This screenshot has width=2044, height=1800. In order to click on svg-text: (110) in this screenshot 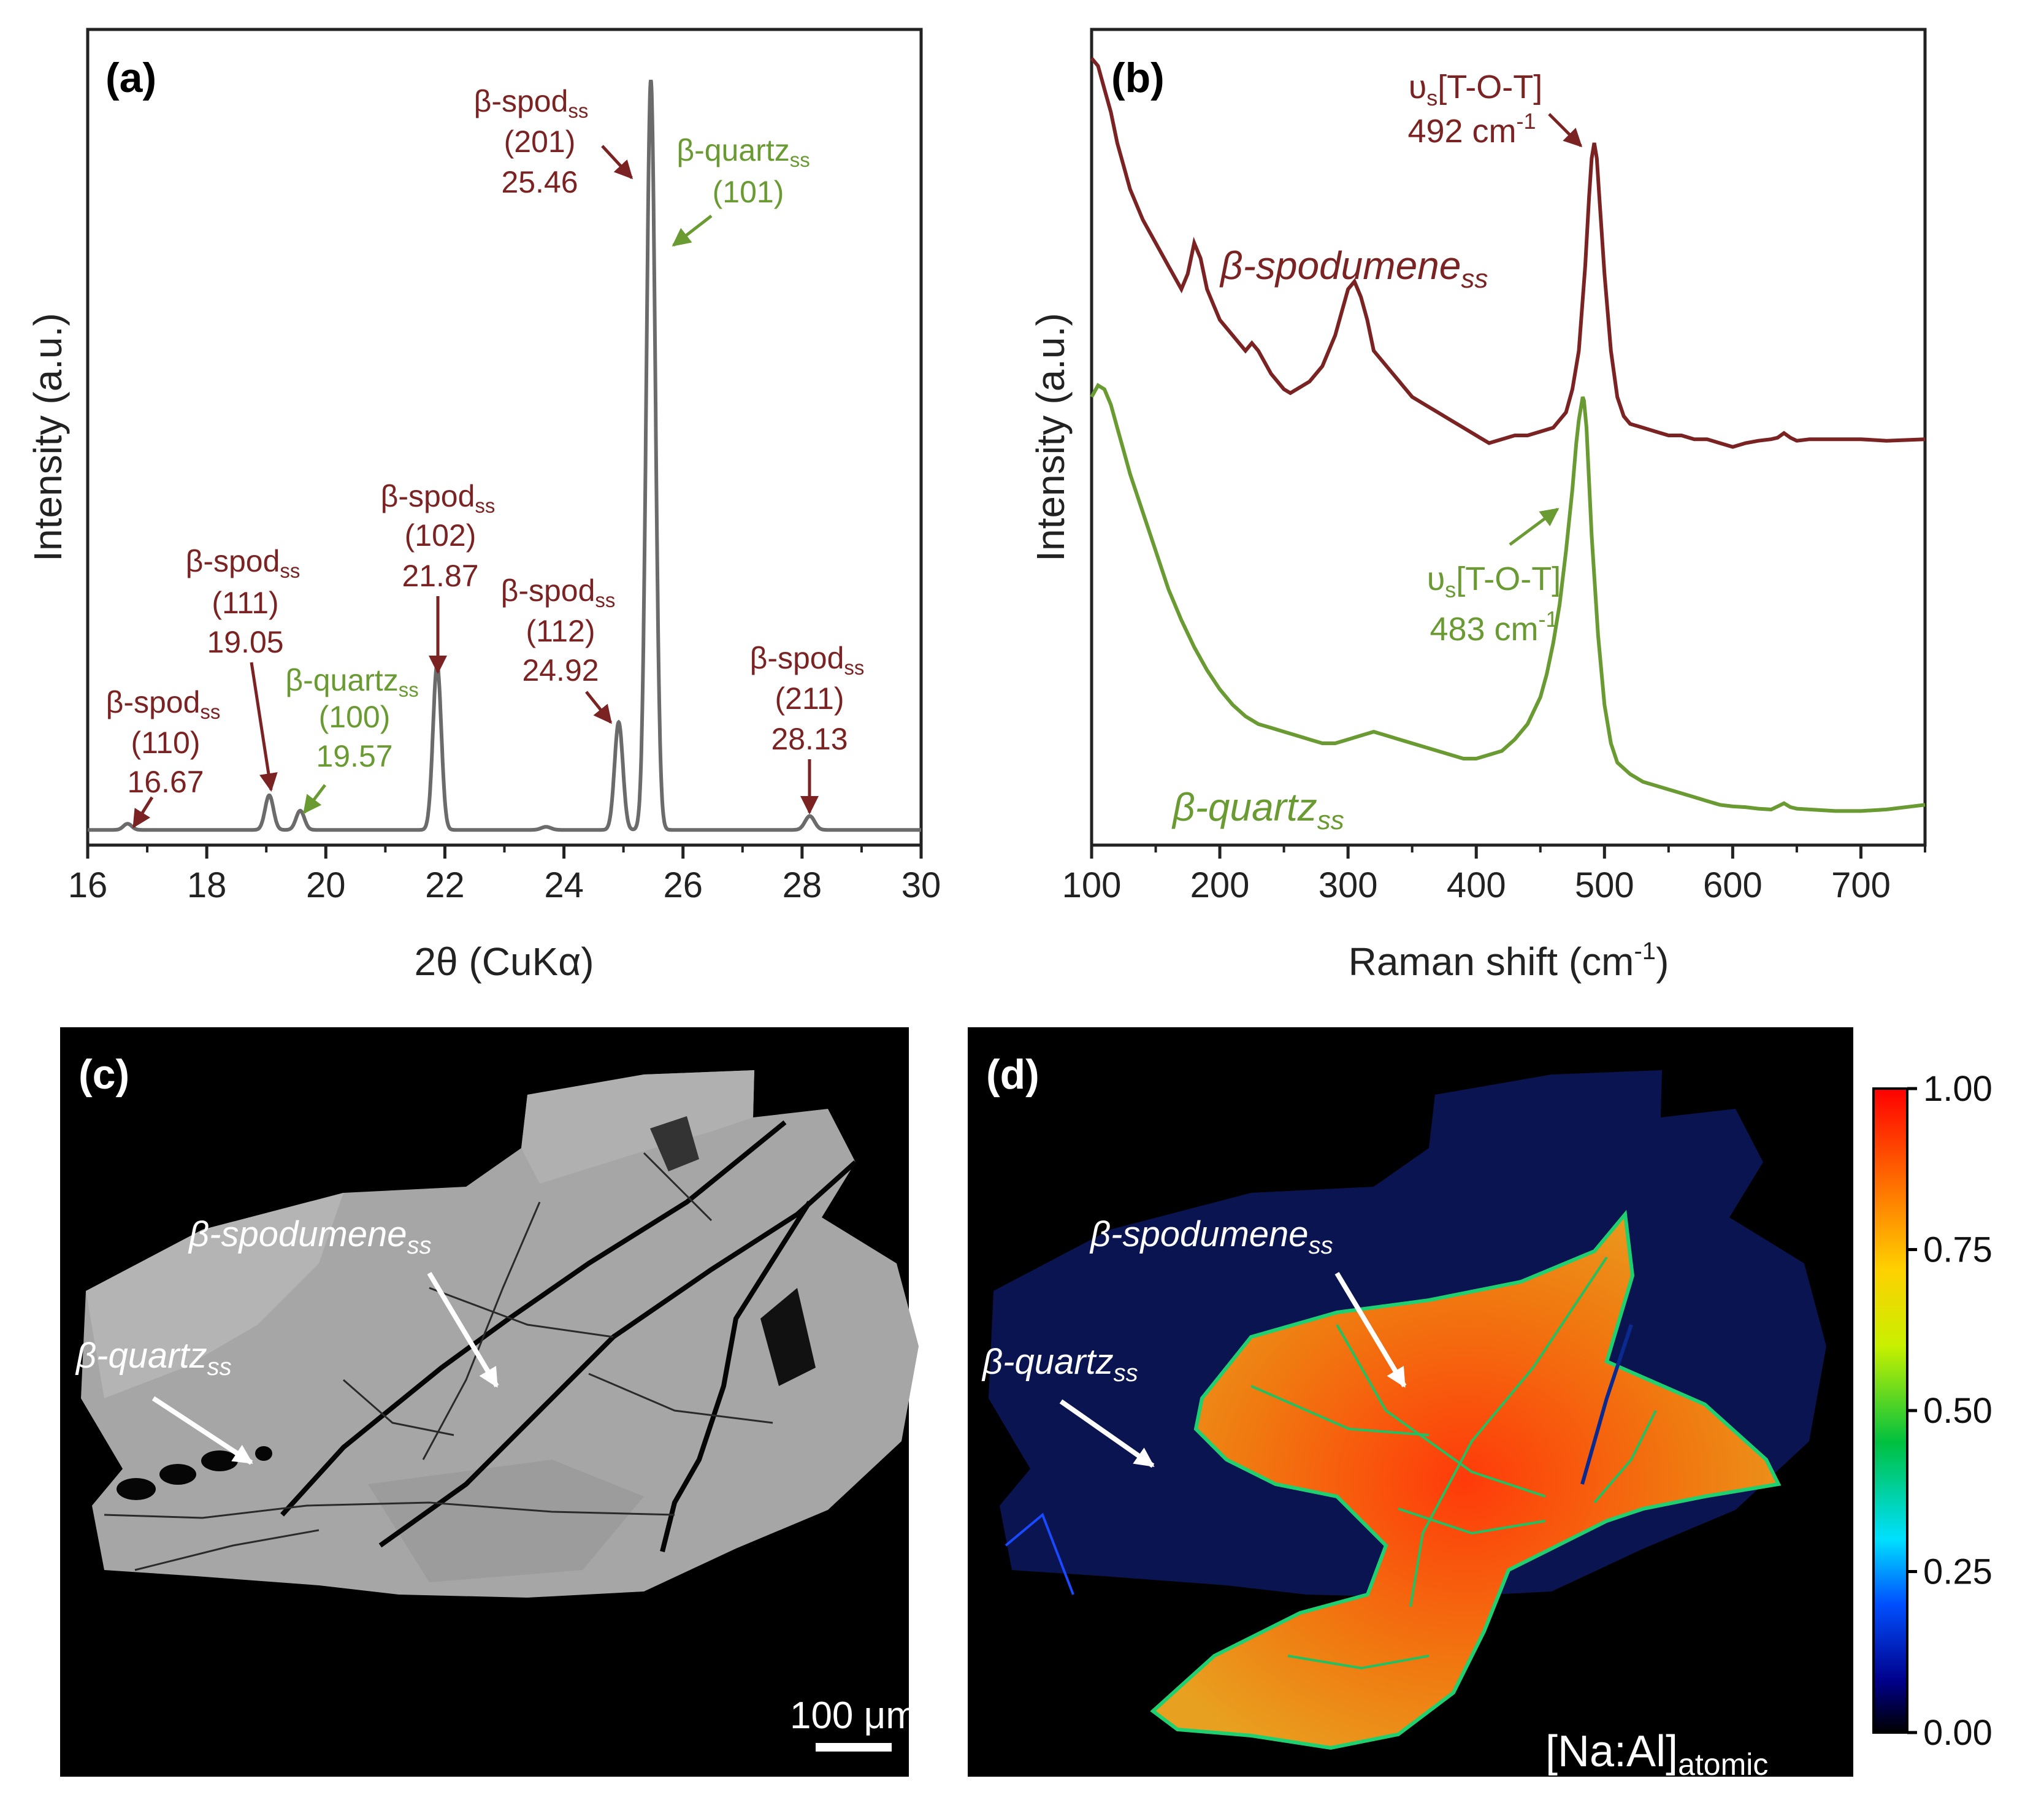, I will do `click(166, 743)`.